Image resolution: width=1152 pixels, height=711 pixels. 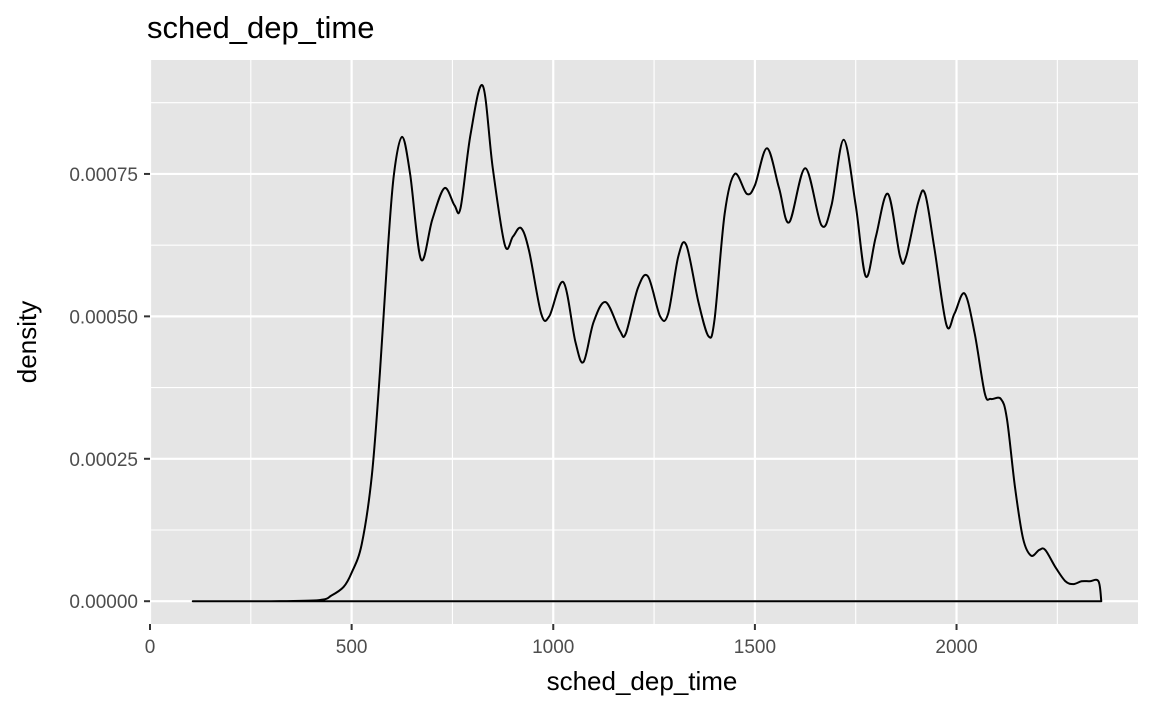 What do you see at coordinates (755, 647) in the screenshot?
I see `x-tick-label: 1500` at bounding box center [755, 647].